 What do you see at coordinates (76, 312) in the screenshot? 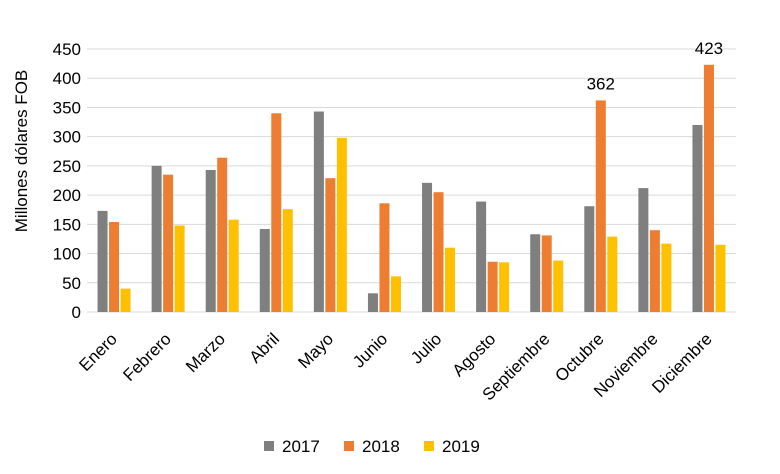
I see `y-tick-label: 0` at bounding box center [76, 312].